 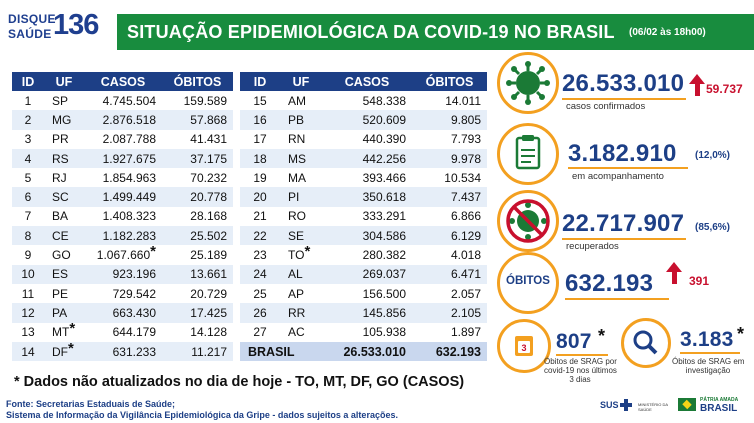 I want to click on sus-logo: SUS, so click(x=609, y=405).